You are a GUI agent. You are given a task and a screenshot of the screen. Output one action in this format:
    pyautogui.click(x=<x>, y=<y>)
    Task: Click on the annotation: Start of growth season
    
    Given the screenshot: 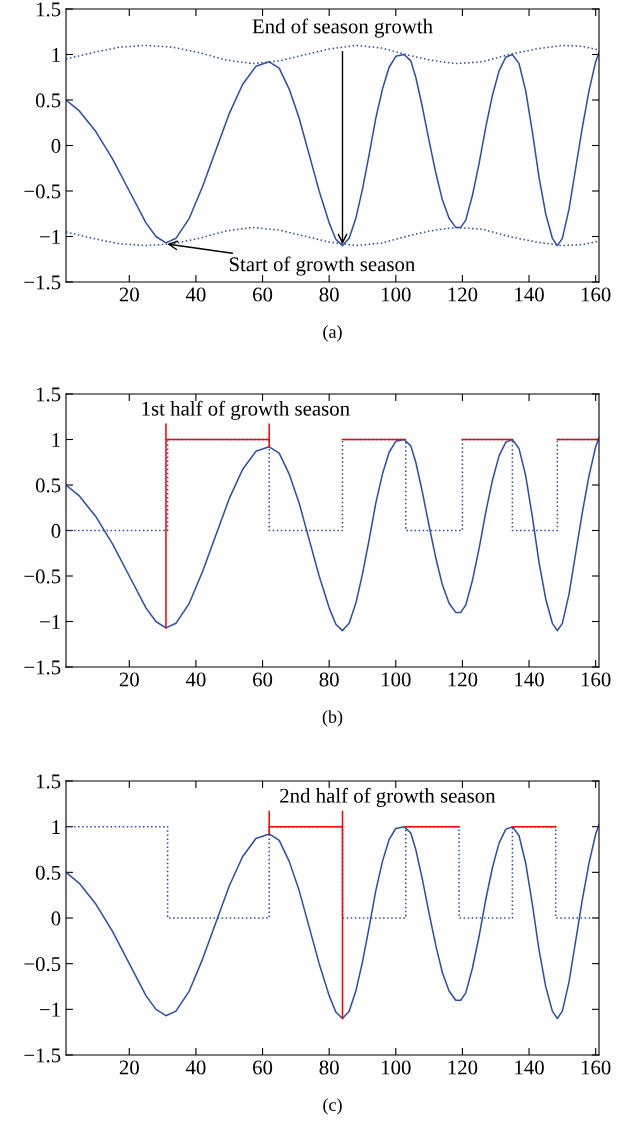 What is the action you would take?
    pyautogui.click(x=322, y=266)
    